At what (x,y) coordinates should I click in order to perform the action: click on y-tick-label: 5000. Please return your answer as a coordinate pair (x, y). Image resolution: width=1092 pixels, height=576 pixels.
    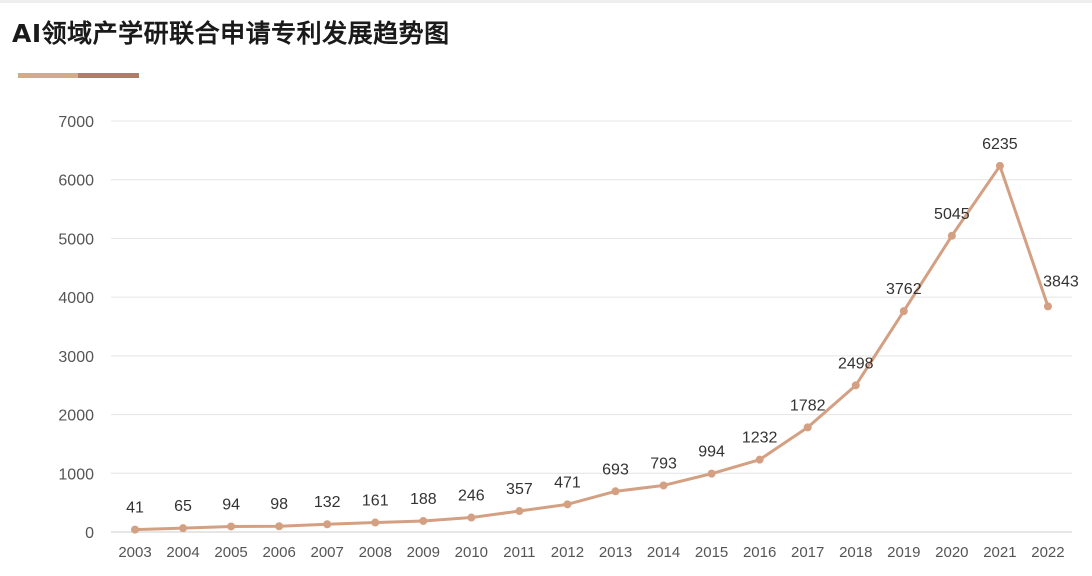
    Looking at the image, I should click on (76, 239).